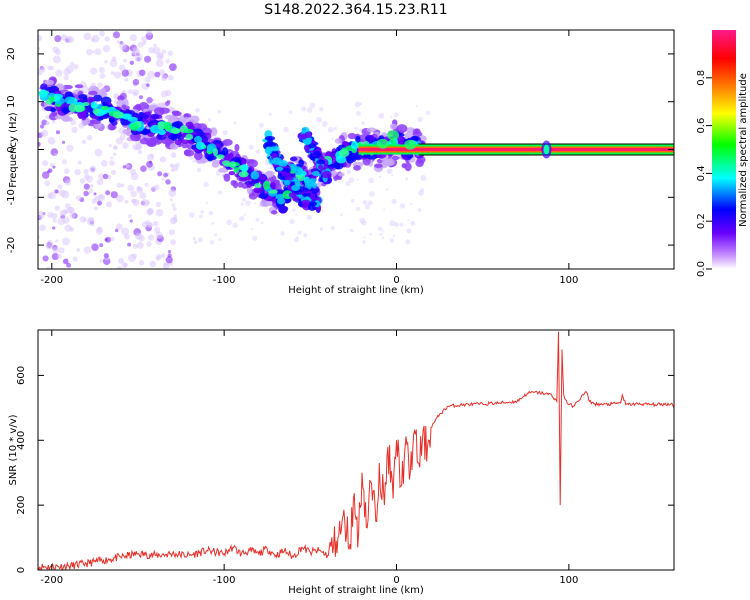 This screenshot has height=600, width=750. Describe the element at coordinates (21, 440) in the screenshot. I see `y-tick-label: 400` at that location.